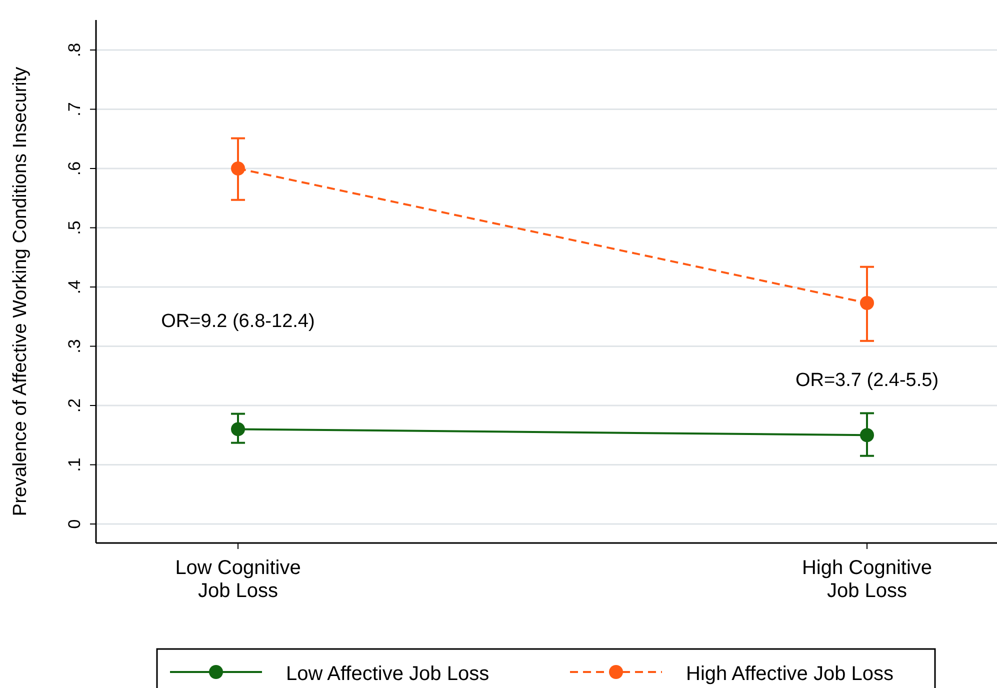  What do you see at coordinates (388, 674) in the screenshot?
I see `legend-label: Low Affective Job Loss` at bounding box center [388, 674].